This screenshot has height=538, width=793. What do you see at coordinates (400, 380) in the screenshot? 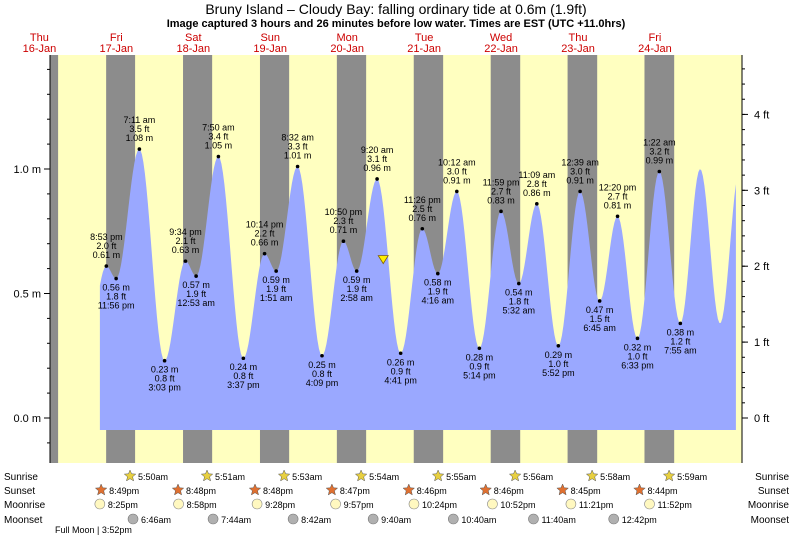
I see `event-time-15: 4:41 pm` at bounding box center [400, 380].